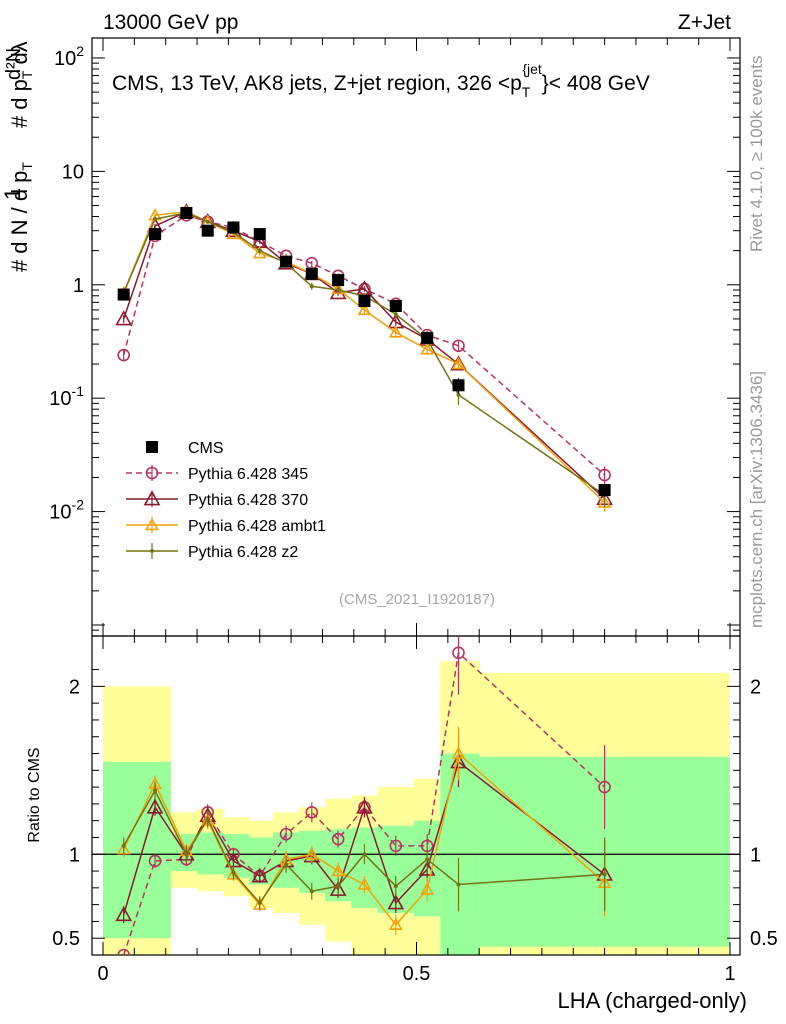  Describe the element at coordinates (170, 22) in the screenshot. I see `beam-label: 13000 GeV pp` at that location.